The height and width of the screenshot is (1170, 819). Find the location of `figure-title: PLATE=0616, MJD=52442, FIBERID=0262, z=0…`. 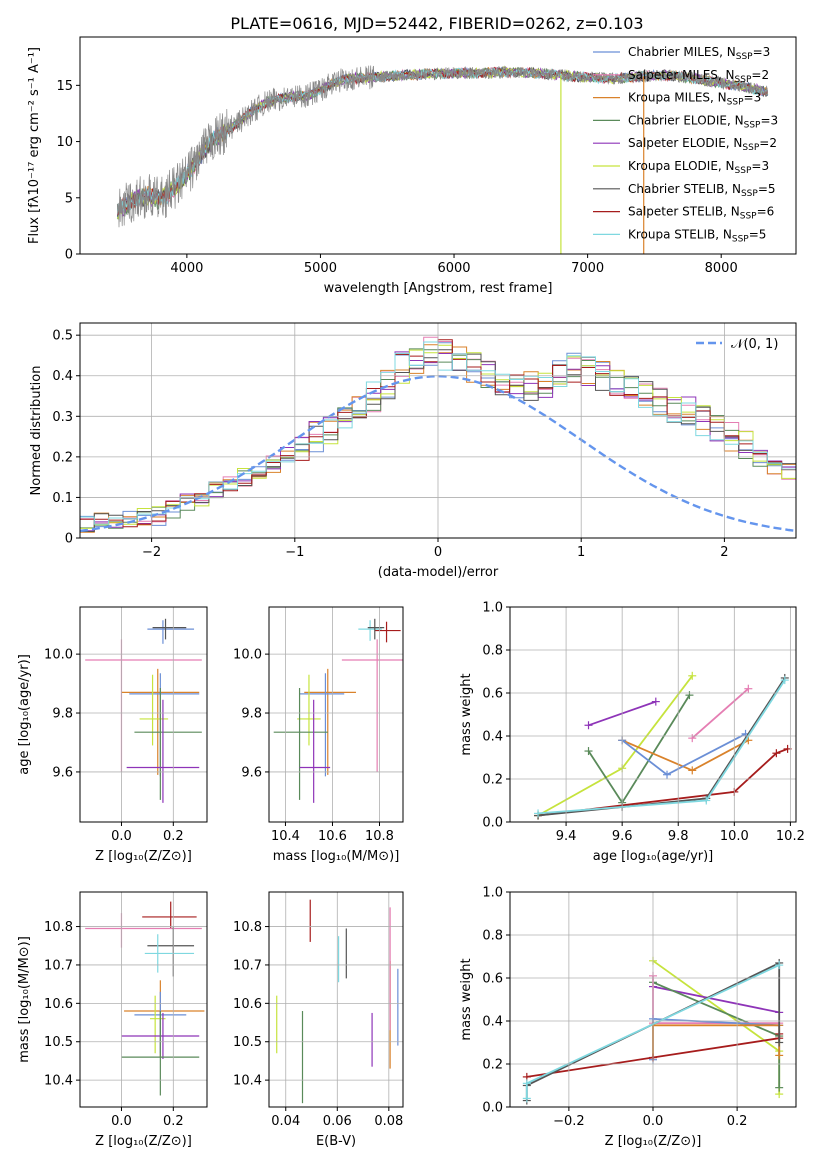

figure-title: PLATE=0616, MJD=52442, FIBERID=0262, z=0… is located at coordinates (436, 23).